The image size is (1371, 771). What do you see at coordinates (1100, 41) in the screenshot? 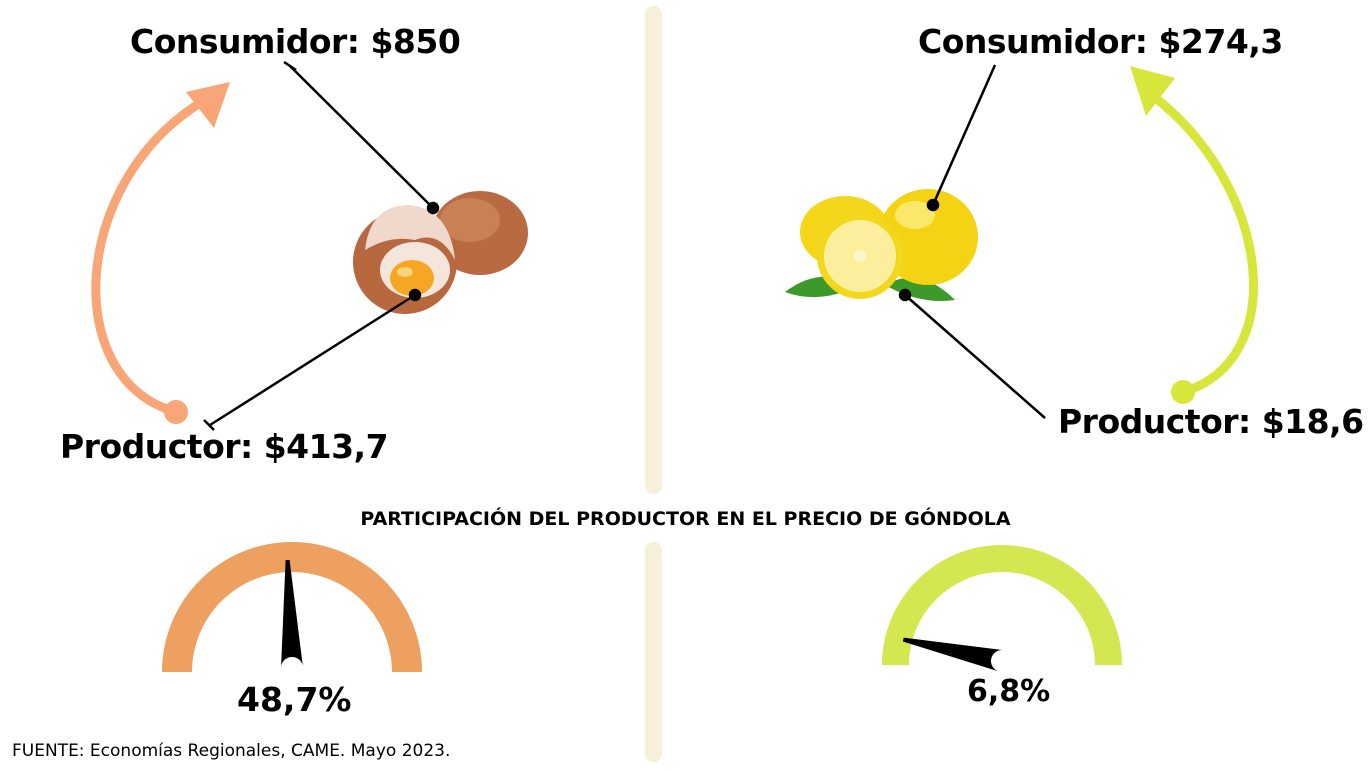
I see `lemon-consumer-price: Consumidor: $274,3` at bounding box center [1100, 41].